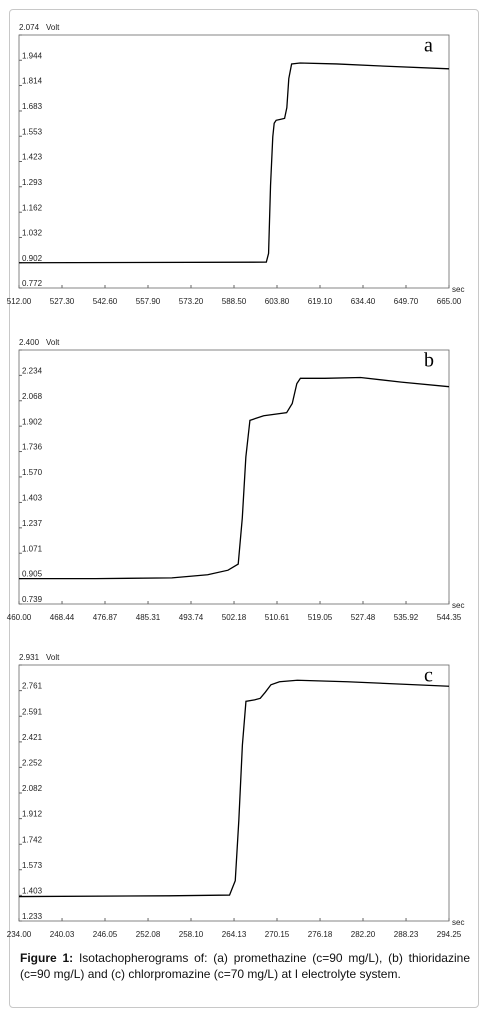 The image size is (490, 1020). Describe the element at coordinates (363, 301) in the screenshot. I see `x-tick-label: 634.40` at that location.